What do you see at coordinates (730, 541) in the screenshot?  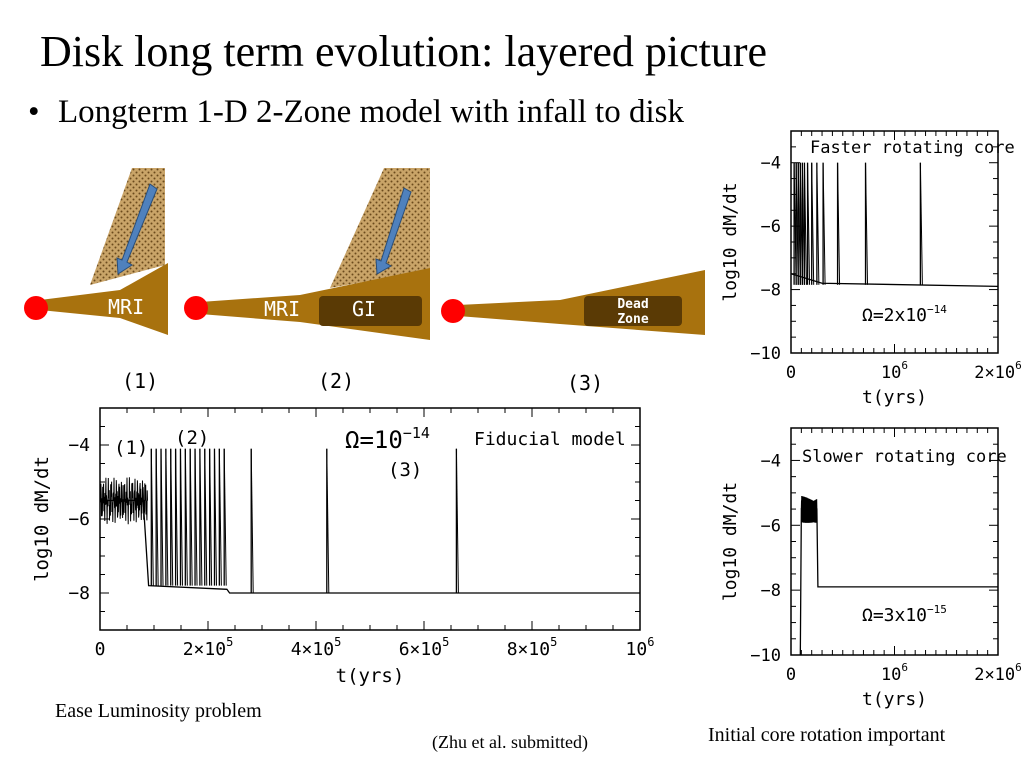 I see `chart2-y-axis-label: log10 dM/dt` at bounding box center [730, 541].